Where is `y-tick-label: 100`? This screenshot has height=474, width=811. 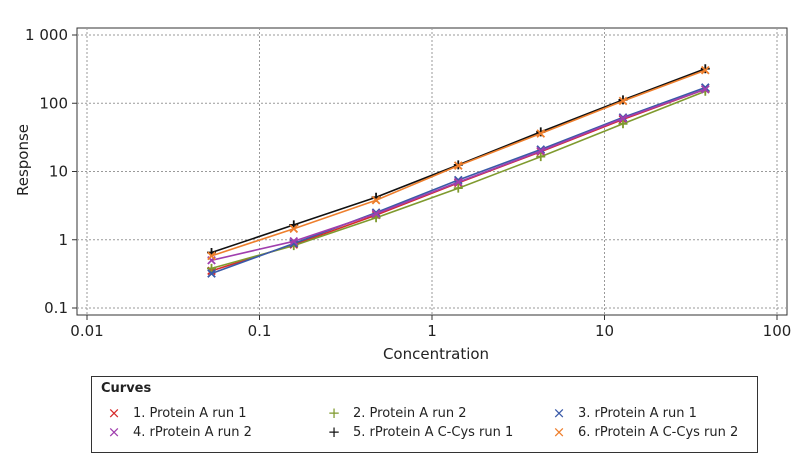
y-tick-label: 100 is located at coordinates (53, 103).